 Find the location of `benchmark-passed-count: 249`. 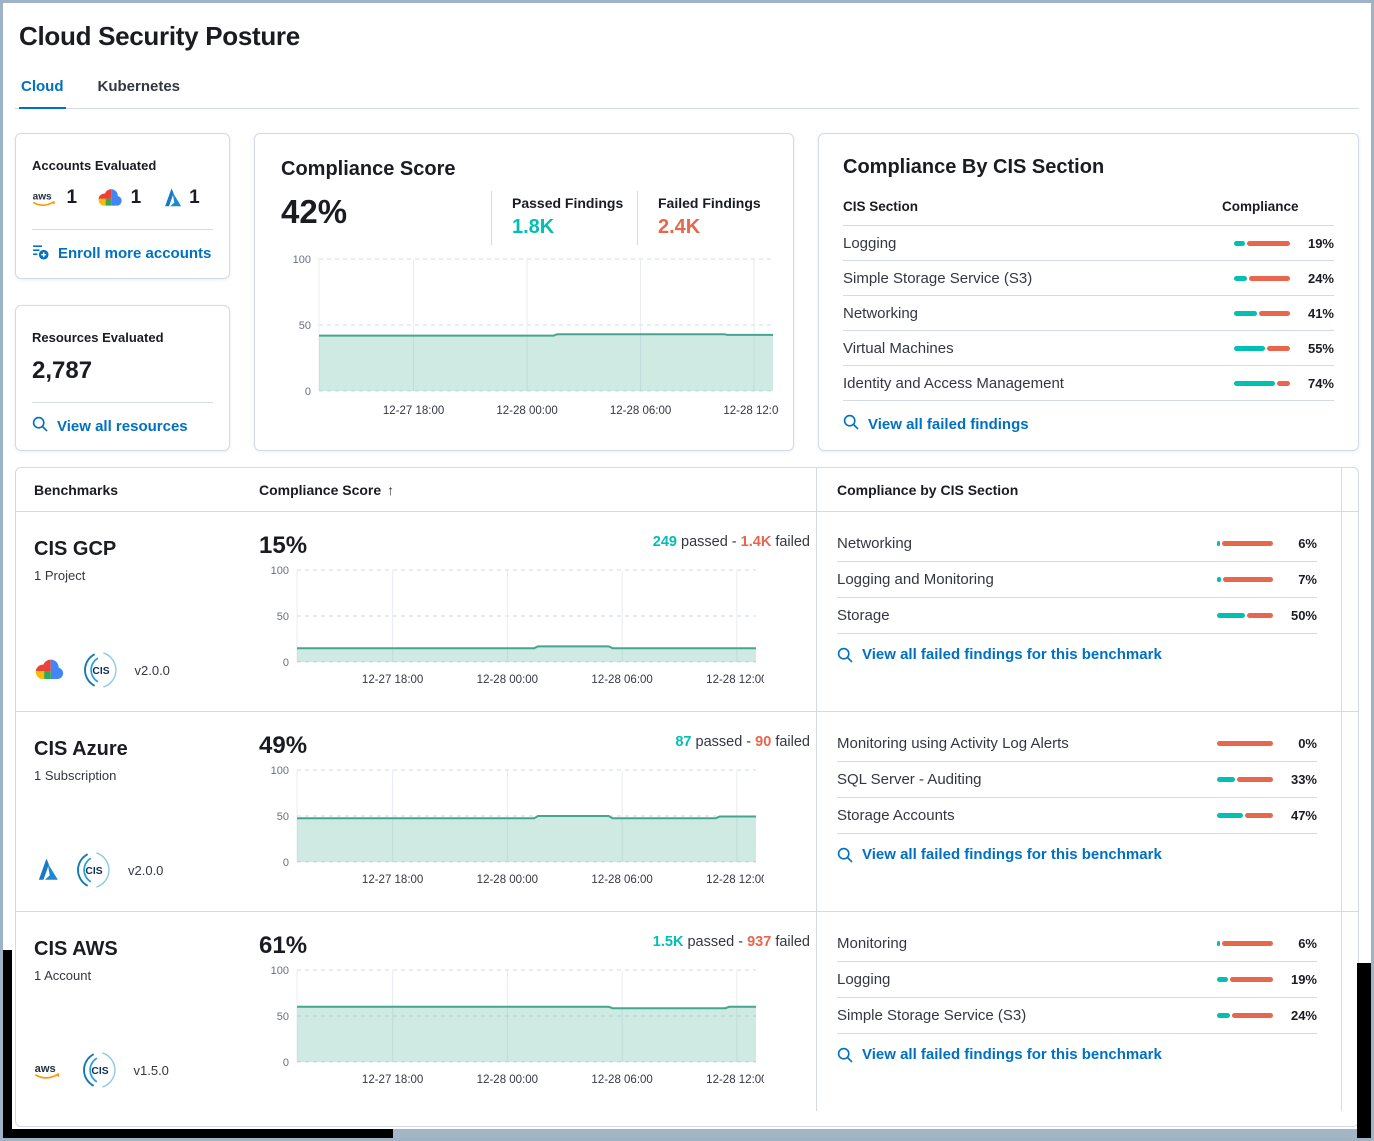

benchmark-passed-count: 249 is located at coordinates (664, 542).